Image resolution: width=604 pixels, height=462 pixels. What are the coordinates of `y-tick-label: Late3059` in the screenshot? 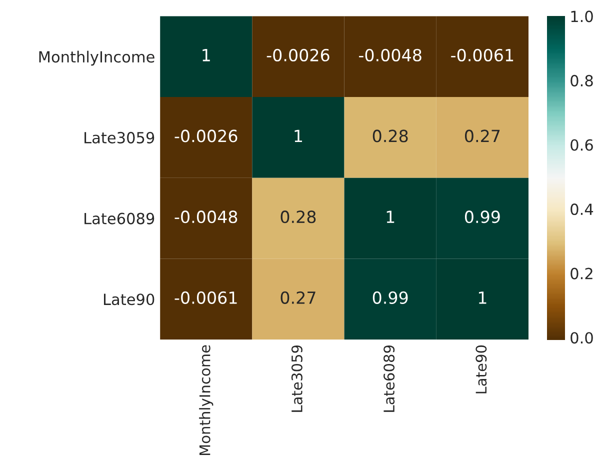 It's located at (119, 138).